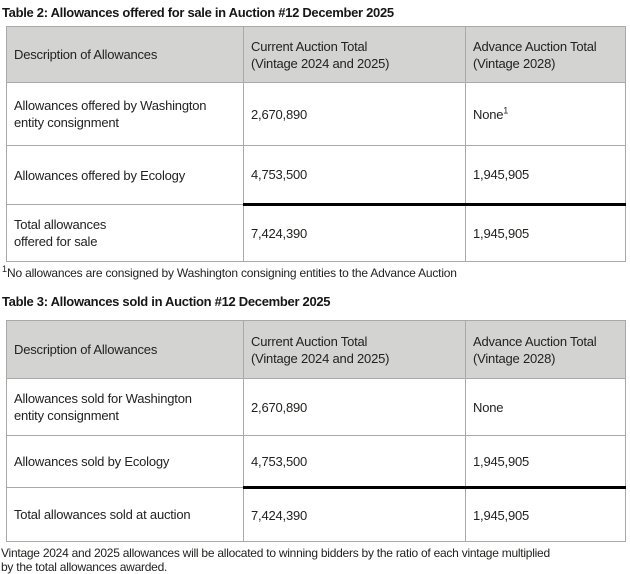 The height and width of the screenshot is (574, 630). I want to click on table2-col-header-description: Description of Allowances, so click(125, 54).